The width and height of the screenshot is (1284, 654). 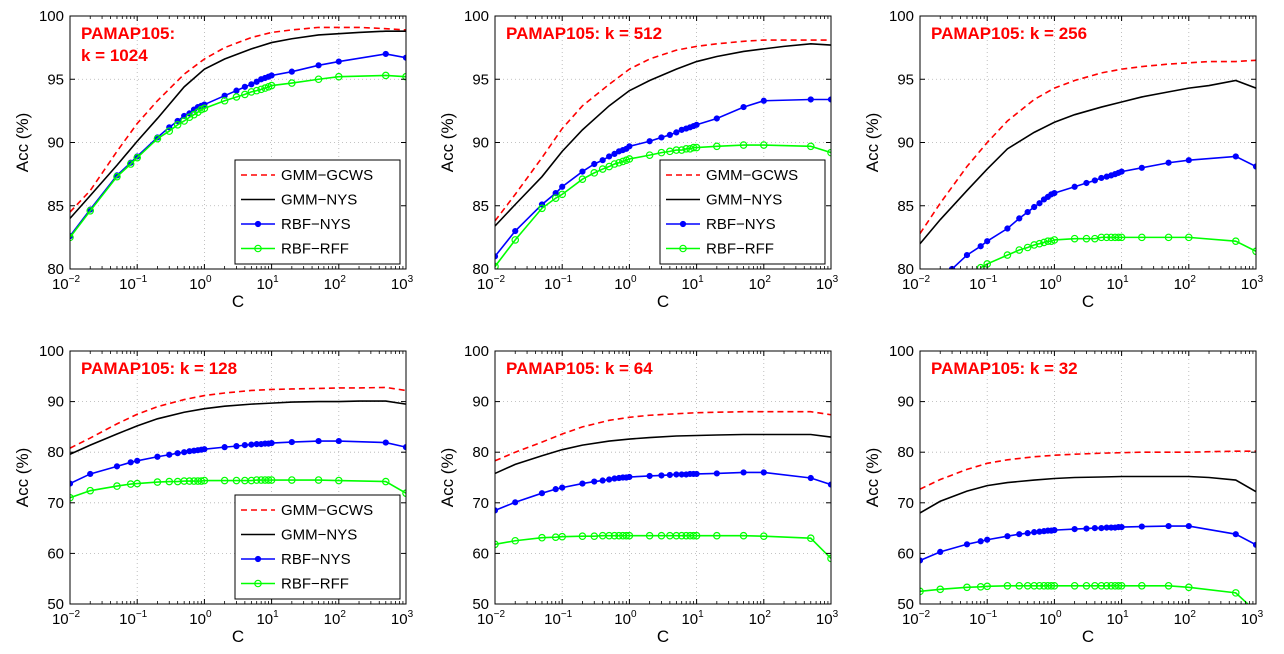 I want to click on chart-title: PAMAP105: k = 64, so click(x=579, y=368).